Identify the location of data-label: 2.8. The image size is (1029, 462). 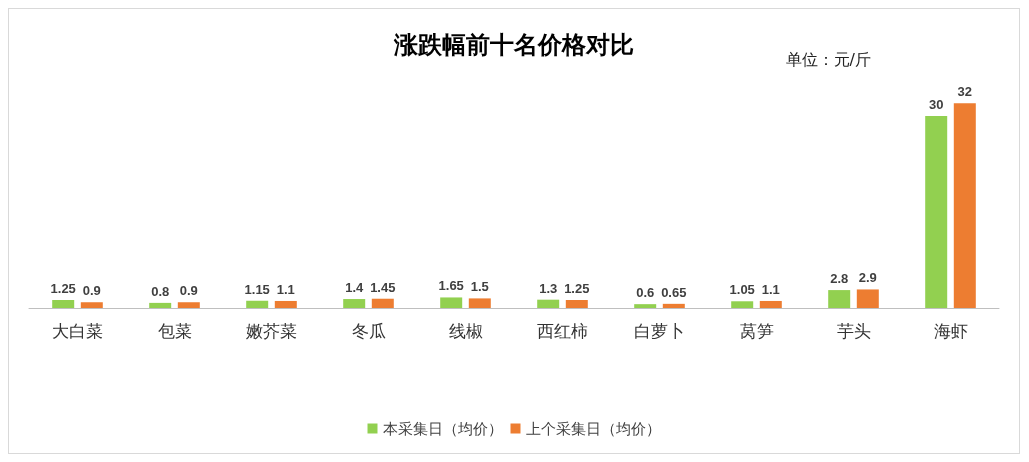
(839, 279).